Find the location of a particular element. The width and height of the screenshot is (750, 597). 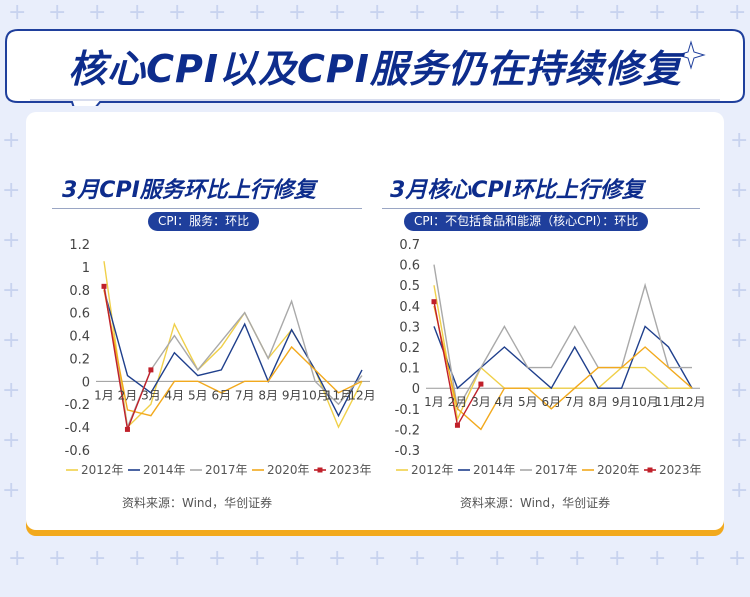

source-note-right: 资料来源：Wind，华创证券 is located at coordinates (535, 503).